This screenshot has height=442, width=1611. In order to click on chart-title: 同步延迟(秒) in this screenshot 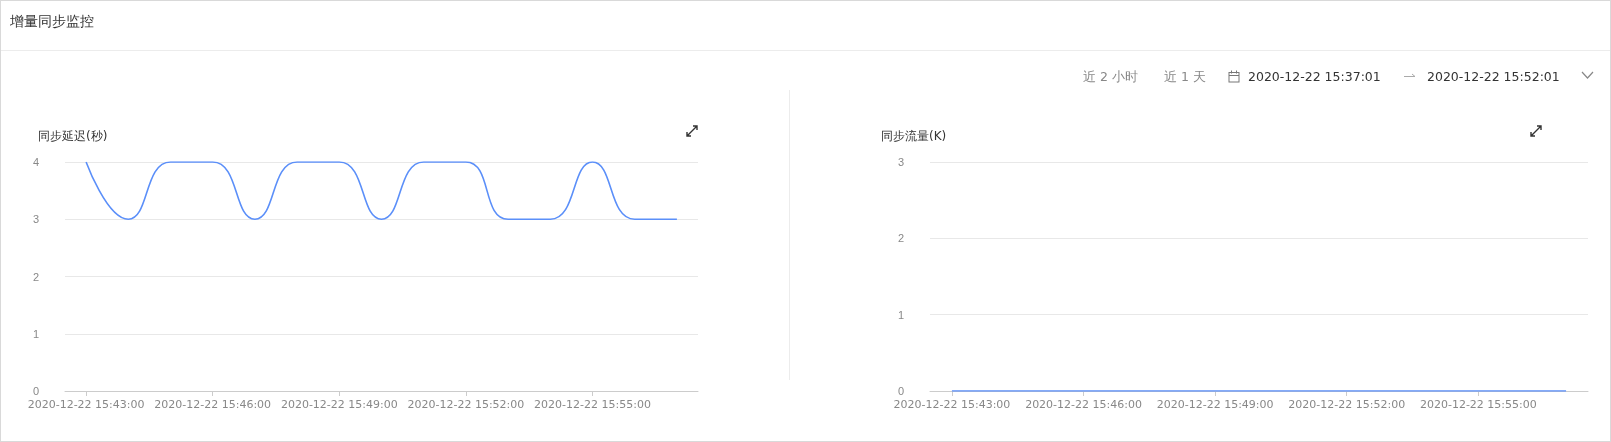, I will do `click(73, 136)`.